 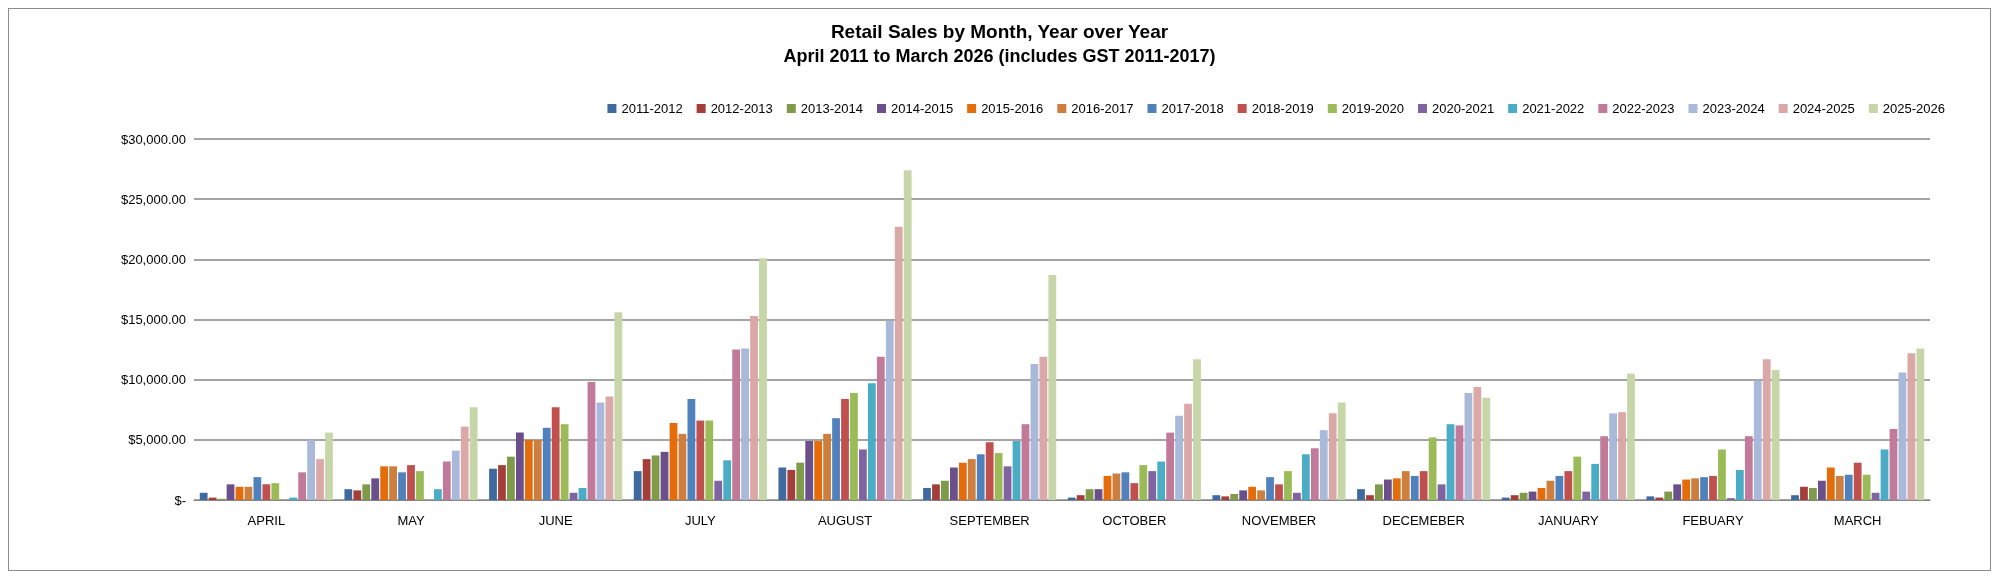 What do you see at coordinates (555, 520) in the screenshot?
I see `x-tick-label: JUNE` at bounding box center [555, 520].